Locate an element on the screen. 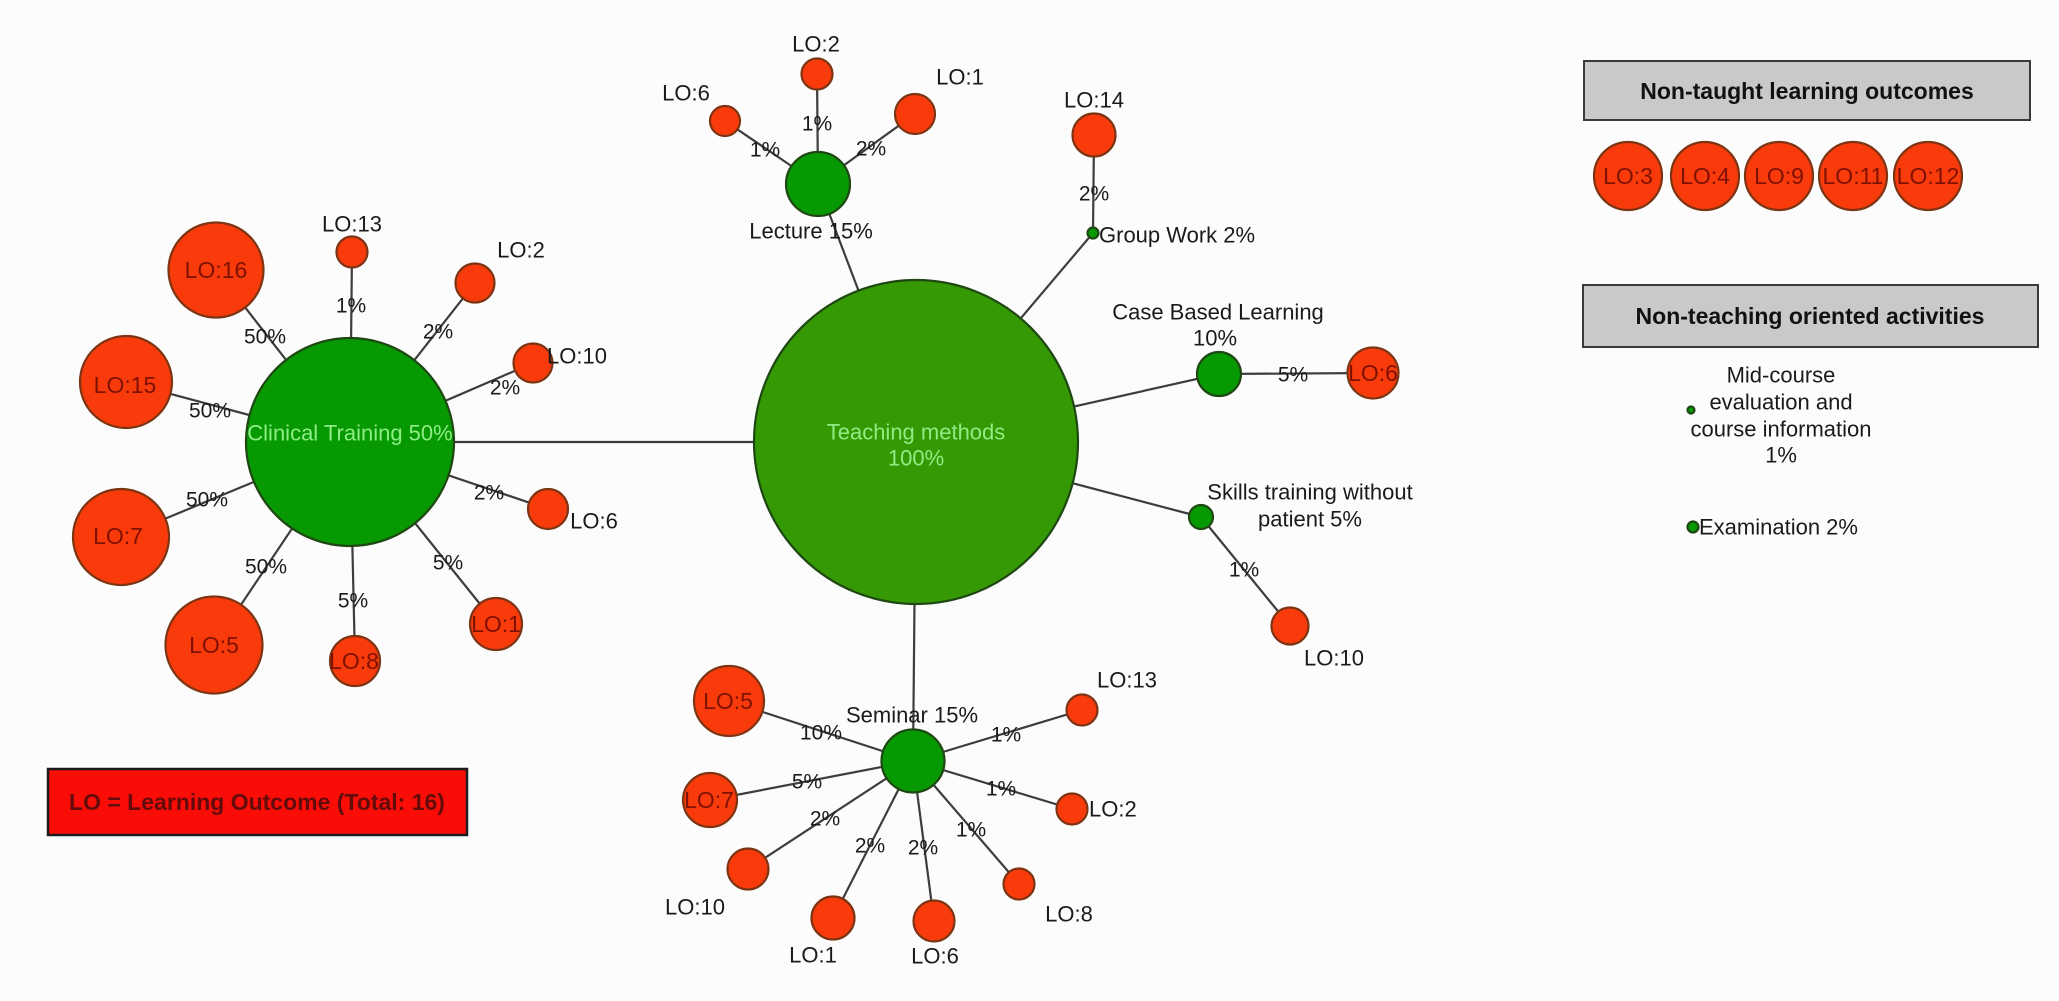  svg-text: Non-taught learning outcomes is located at coordinates (1807, 91).